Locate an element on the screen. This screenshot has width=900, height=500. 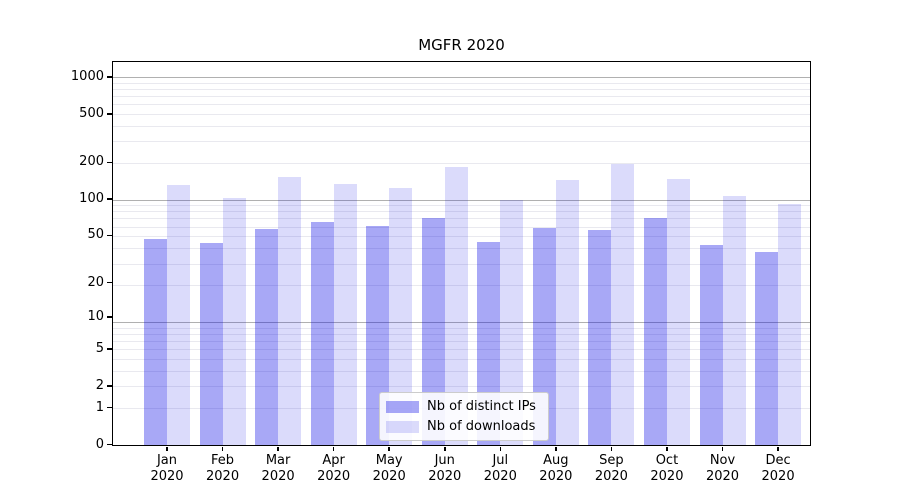
x-tick-label-month: Oct is located at coordinates (667, 460).